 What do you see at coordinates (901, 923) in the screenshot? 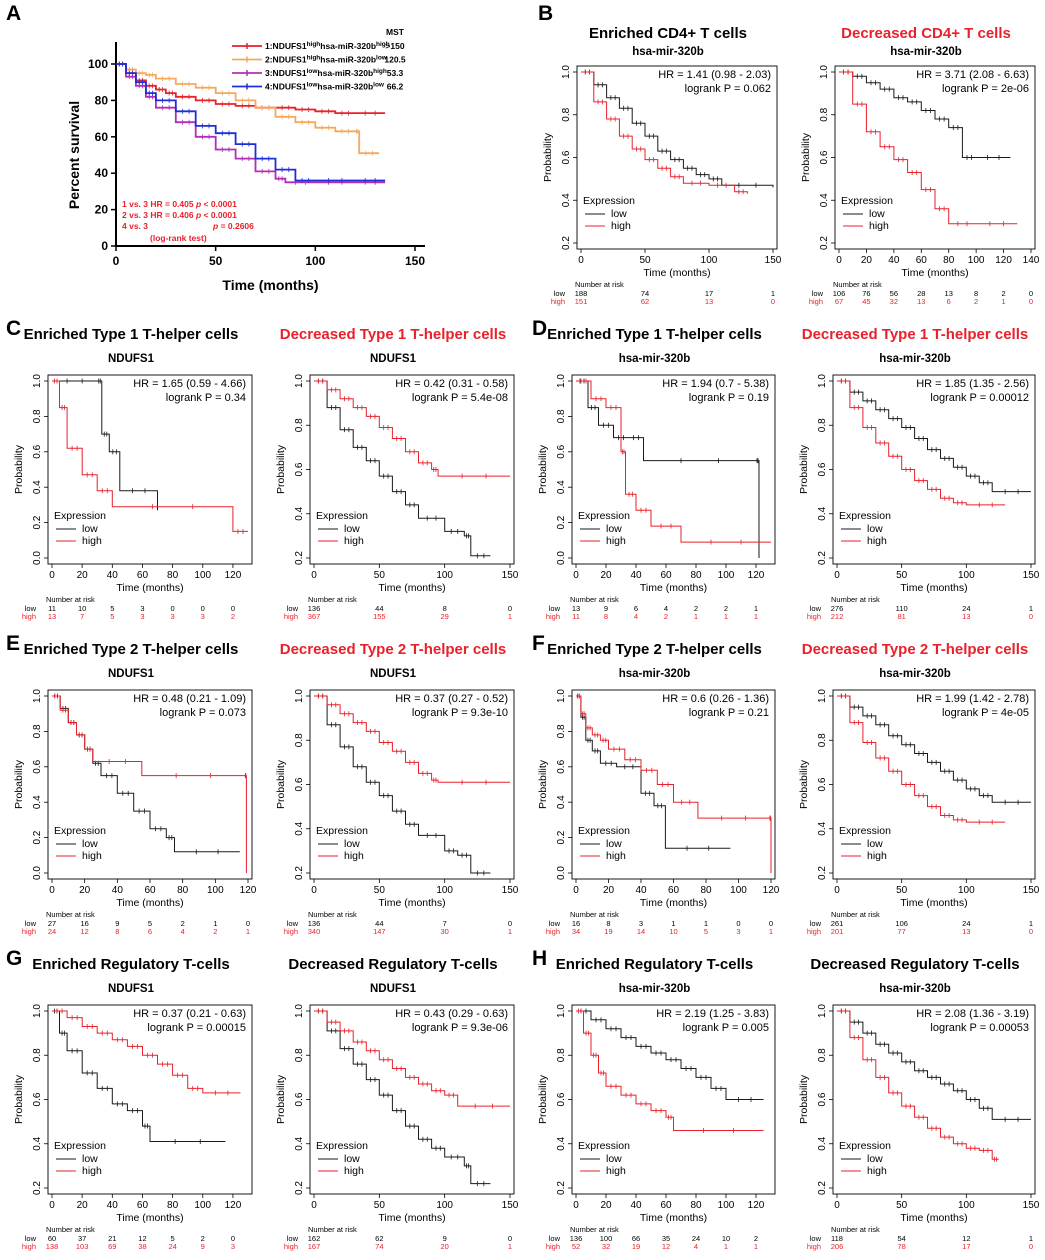
I see `risk-low-value: 106` at bounding box center [901, 923].